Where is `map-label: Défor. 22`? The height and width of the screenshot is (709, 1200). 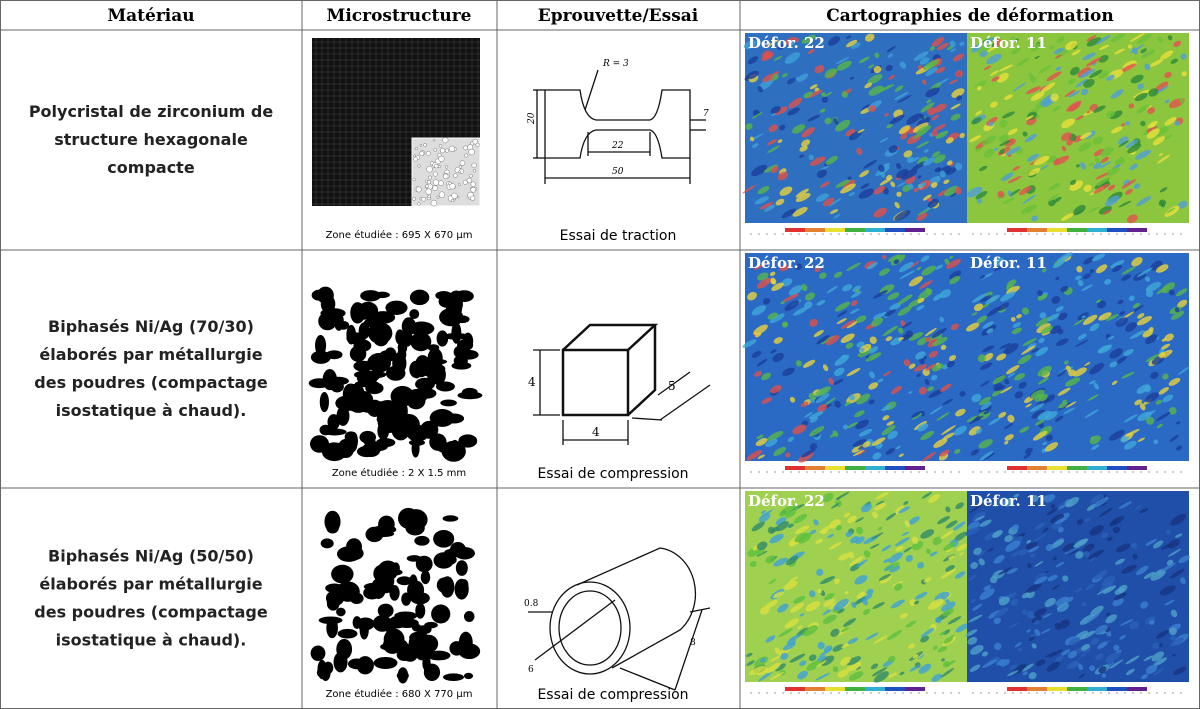 map-label: Défor. 22 is located at coordinates (786, 43).